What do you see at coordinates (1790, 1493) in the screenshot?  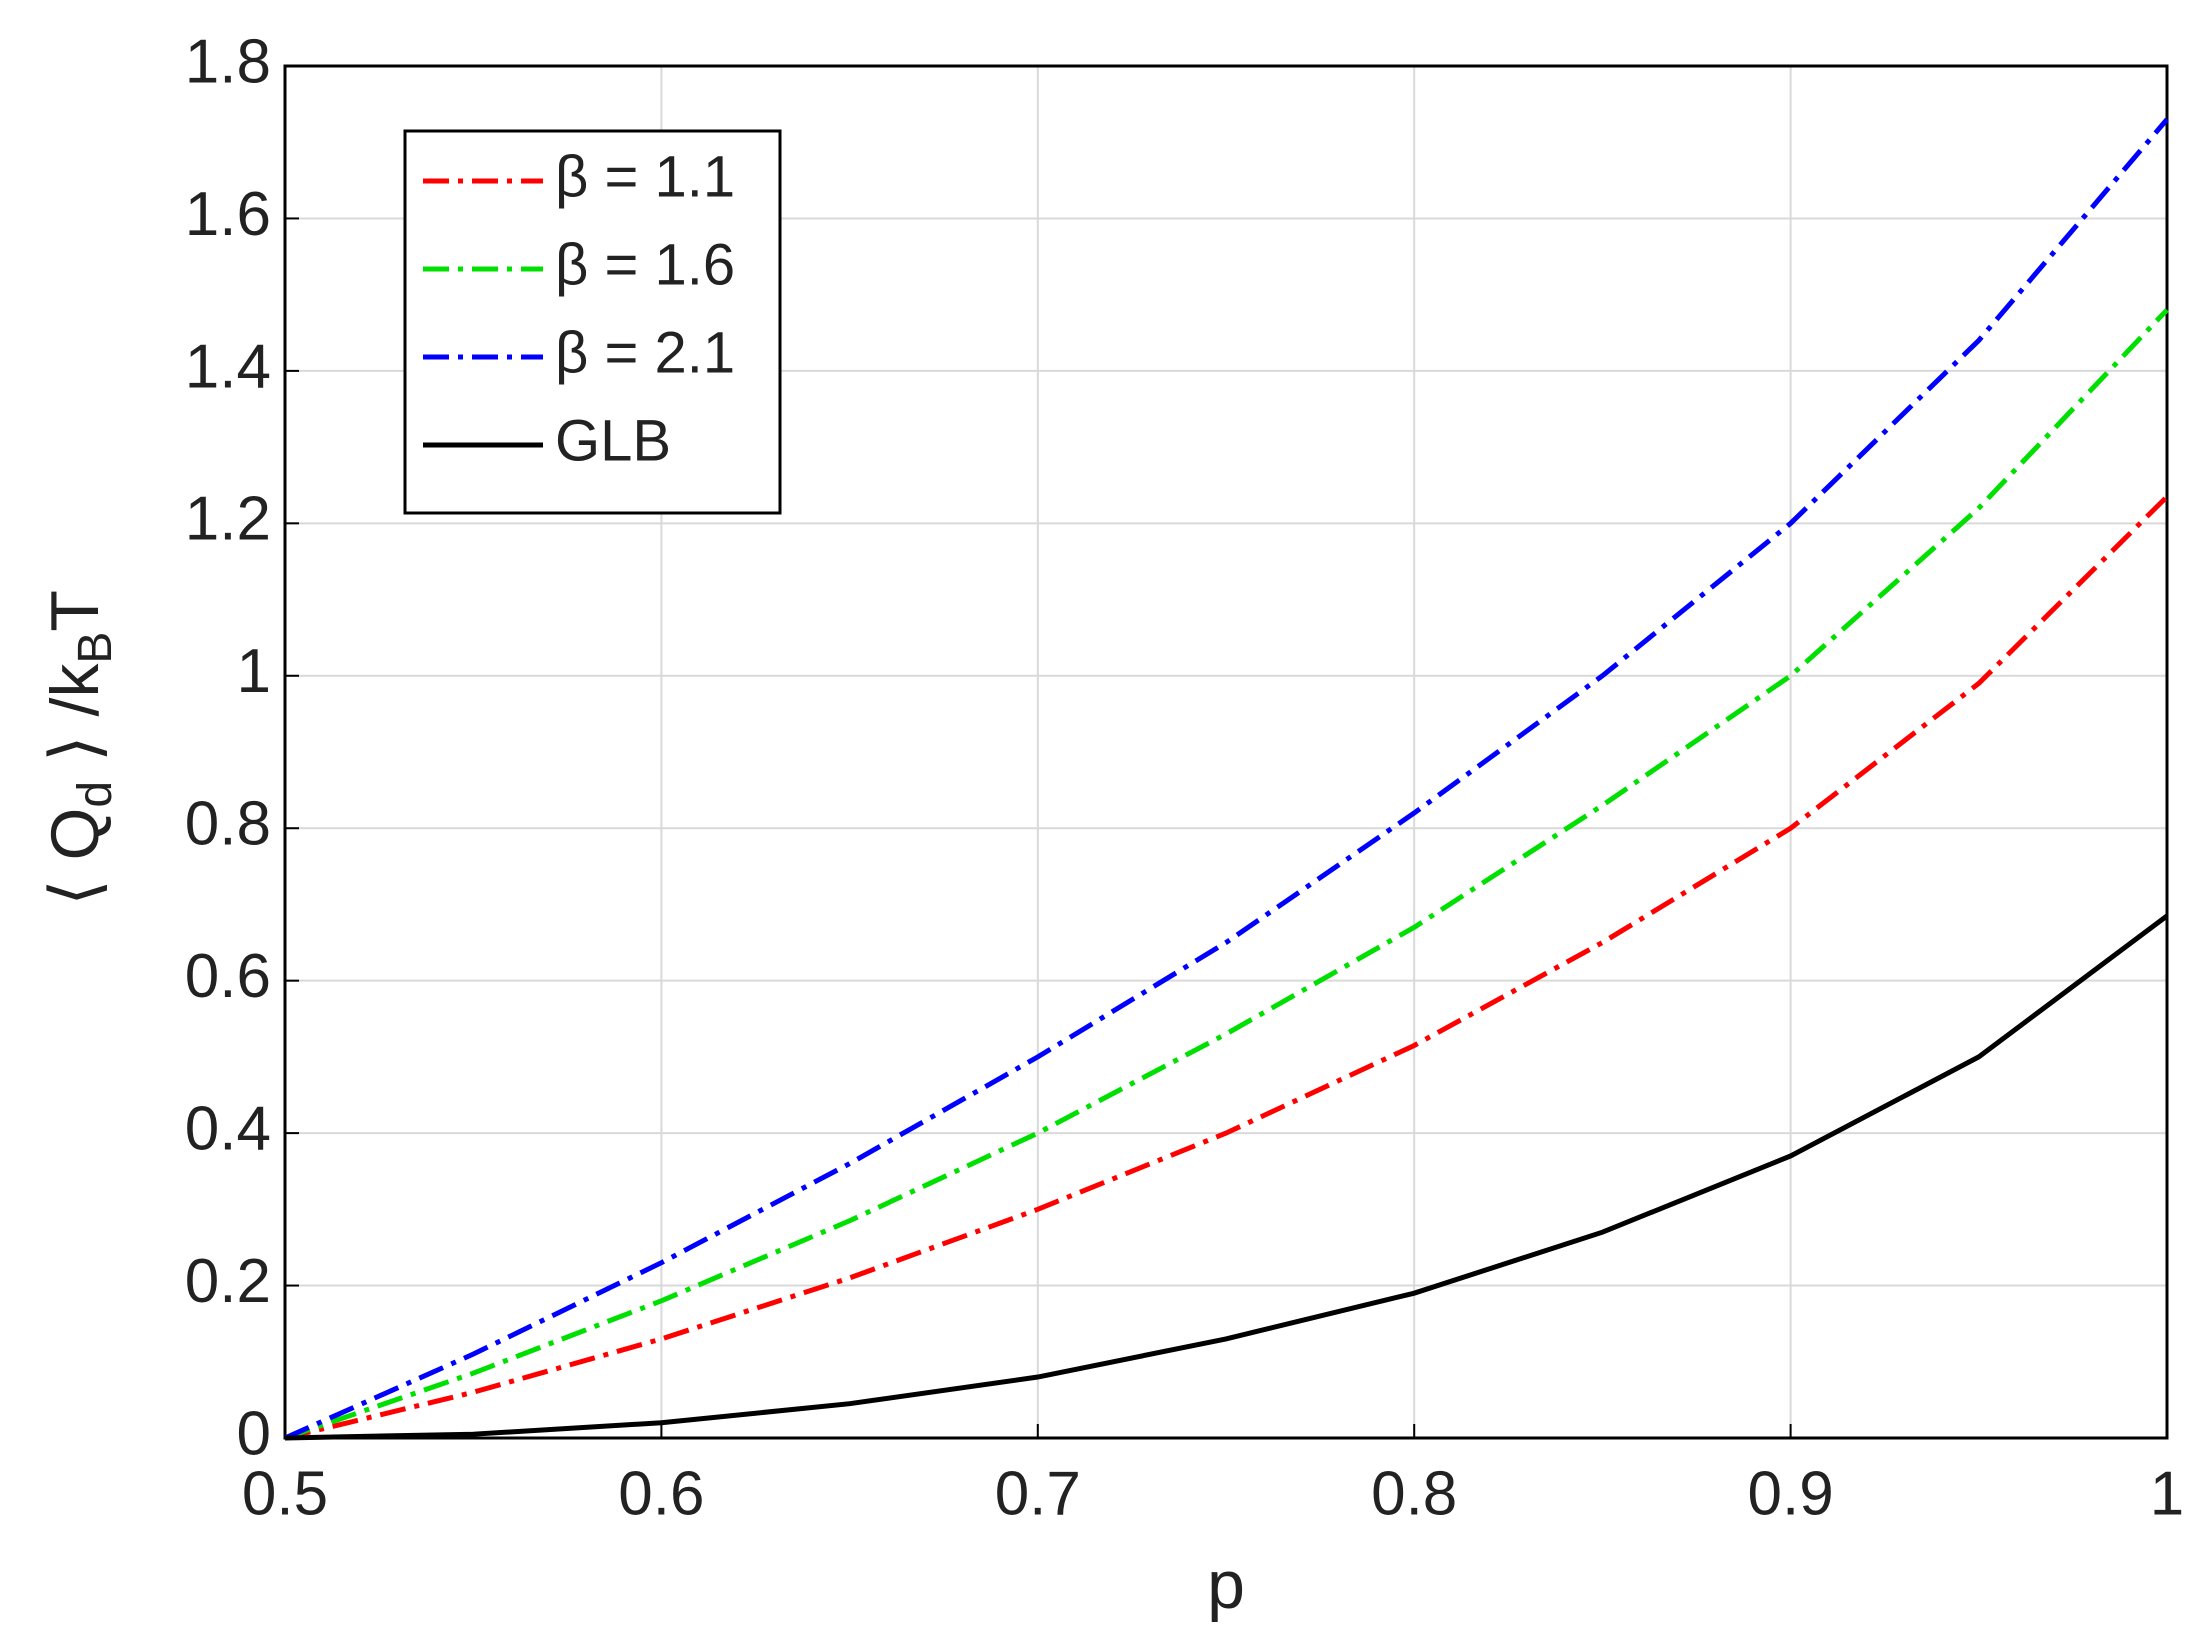 I see `x-tick-label: 0.9` at bounding box center [1790, 1493].